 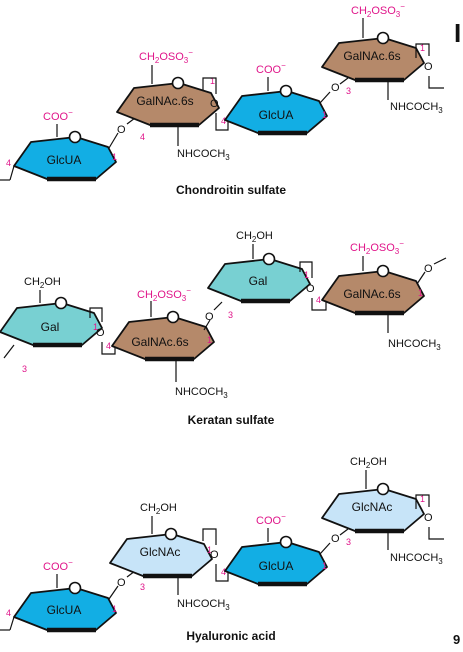 I want to click on keratan-title: Keratan sulfate, so click(x=231, y=420).